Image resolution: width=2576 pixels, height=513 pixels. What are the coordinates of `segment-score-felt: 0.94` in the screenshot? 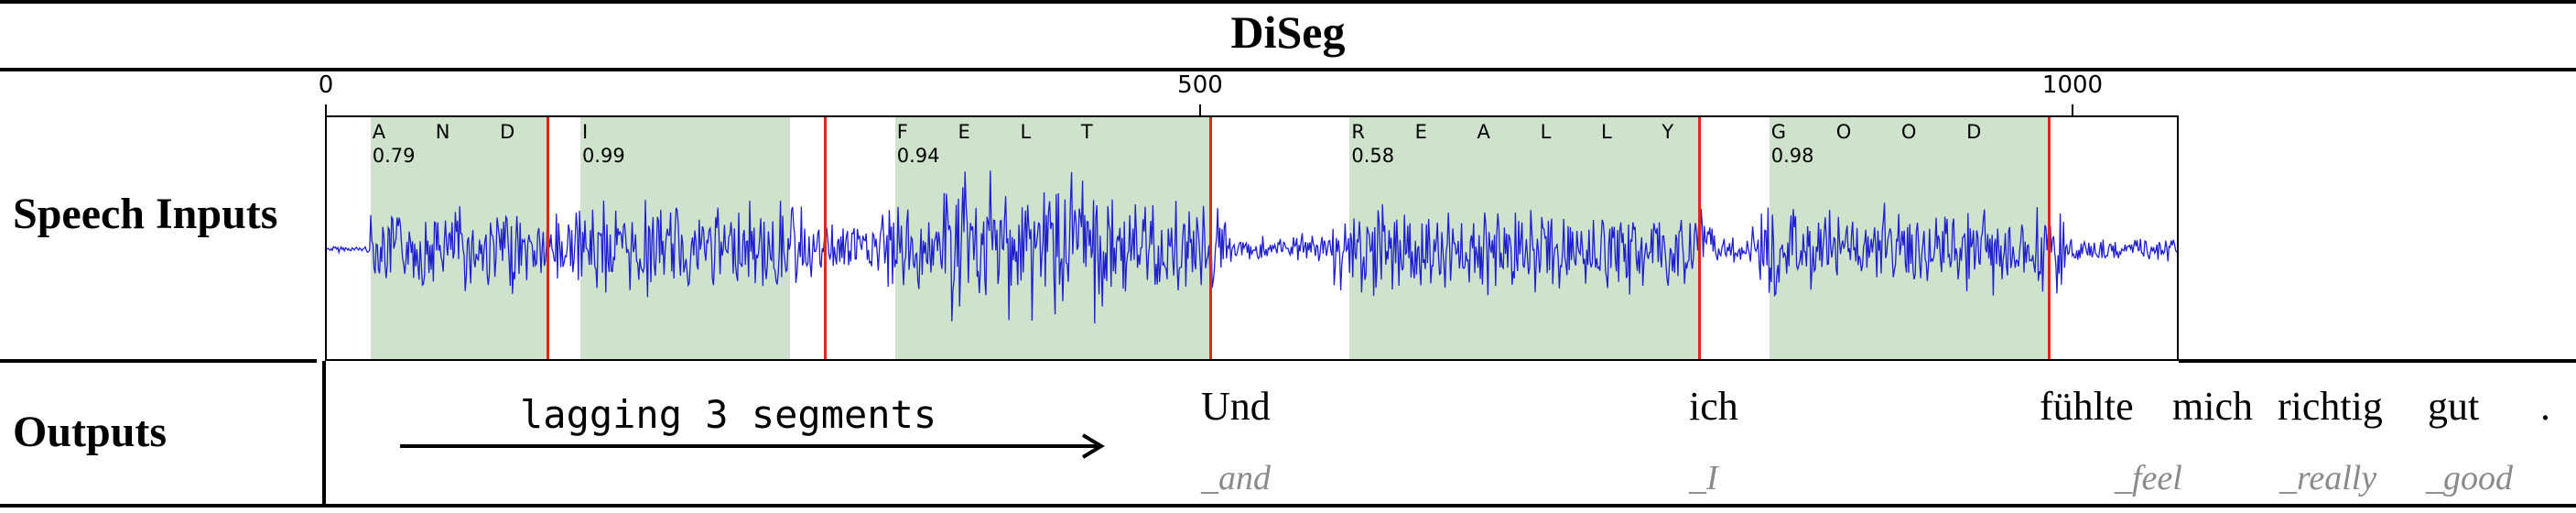 It's located at (918, 156).